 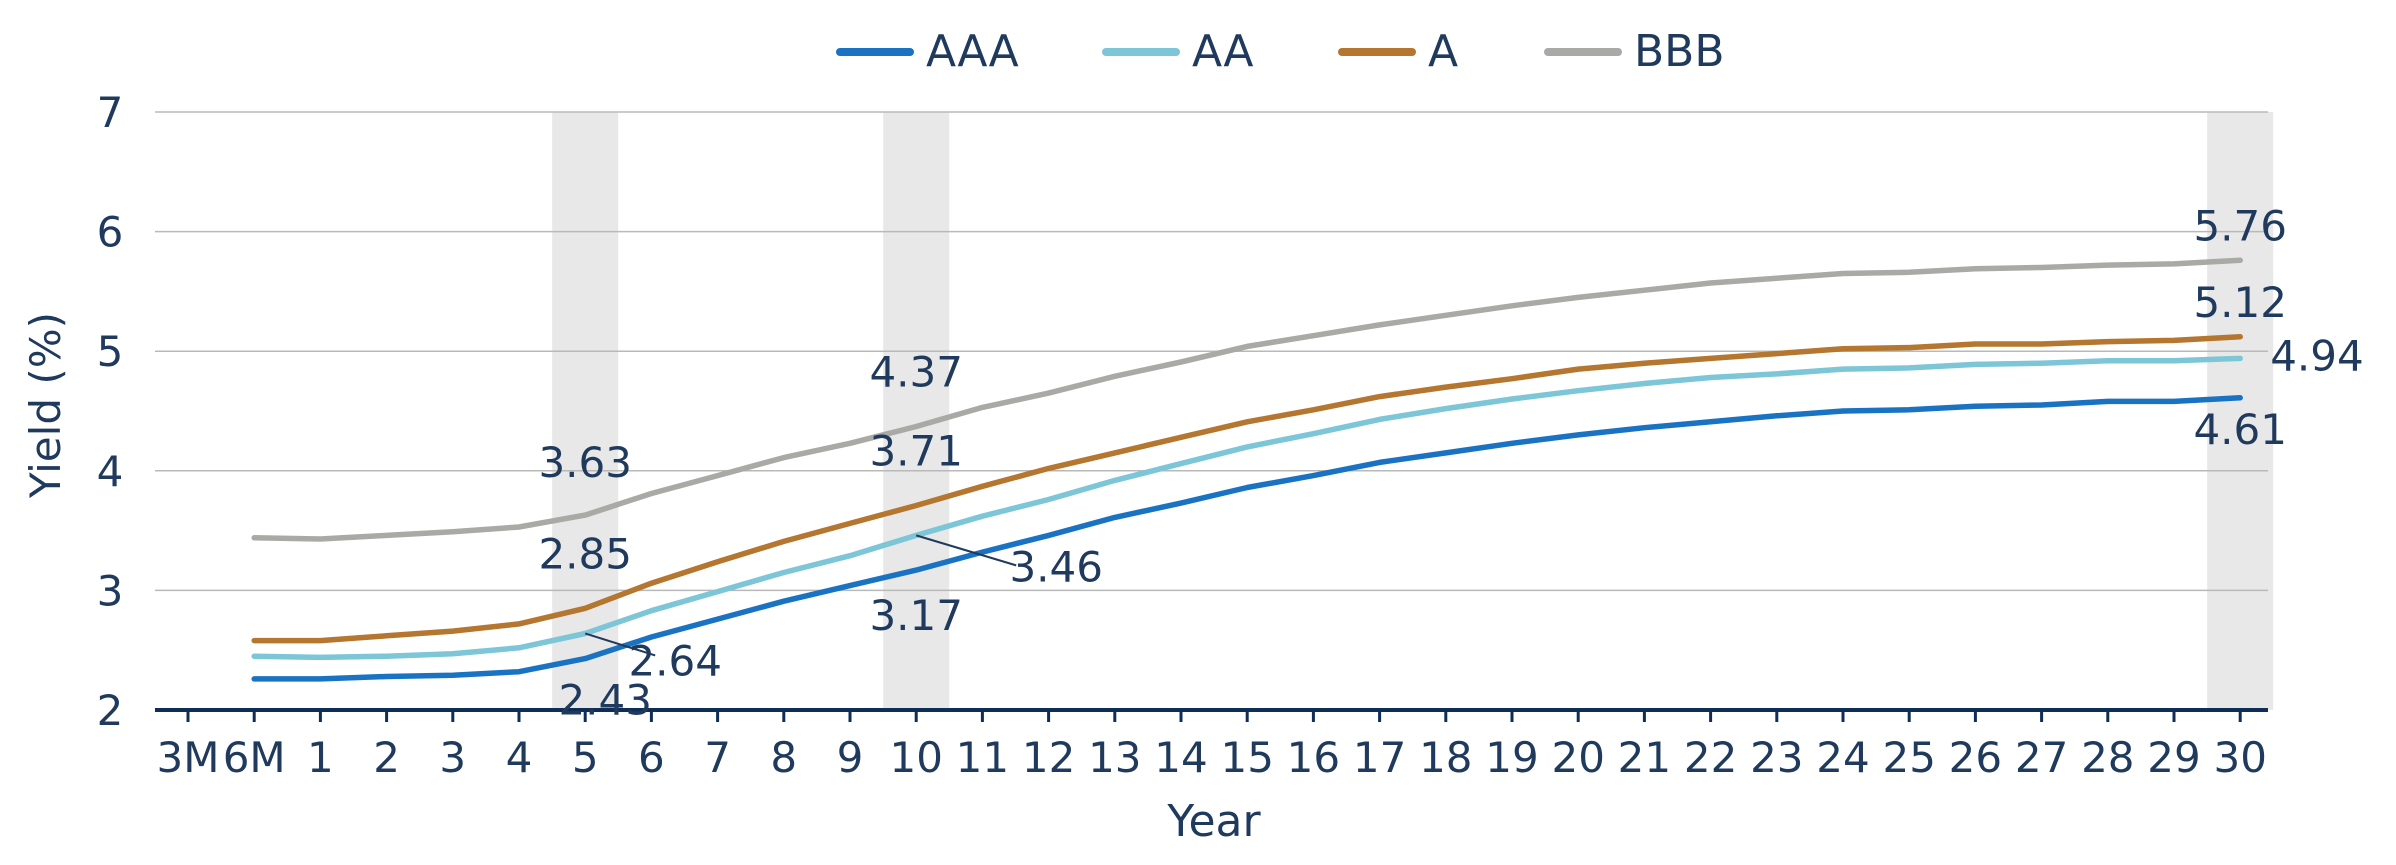 I want to click on legend-label-bbb: BBB, so click(x=1679, y=51).